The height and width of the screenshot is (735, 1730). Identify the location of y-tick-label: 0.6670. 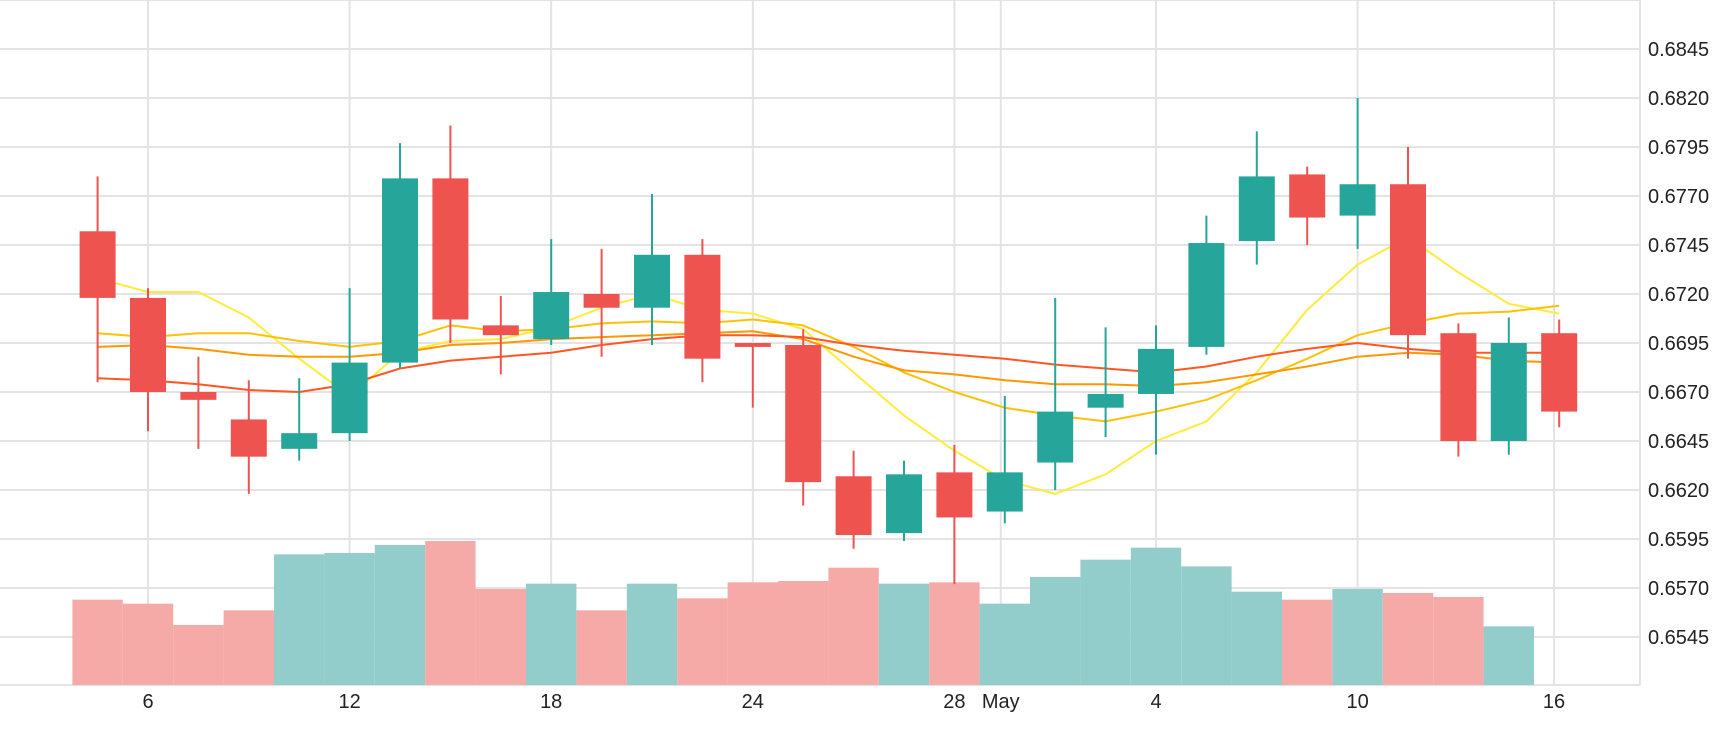
(1678, 393).